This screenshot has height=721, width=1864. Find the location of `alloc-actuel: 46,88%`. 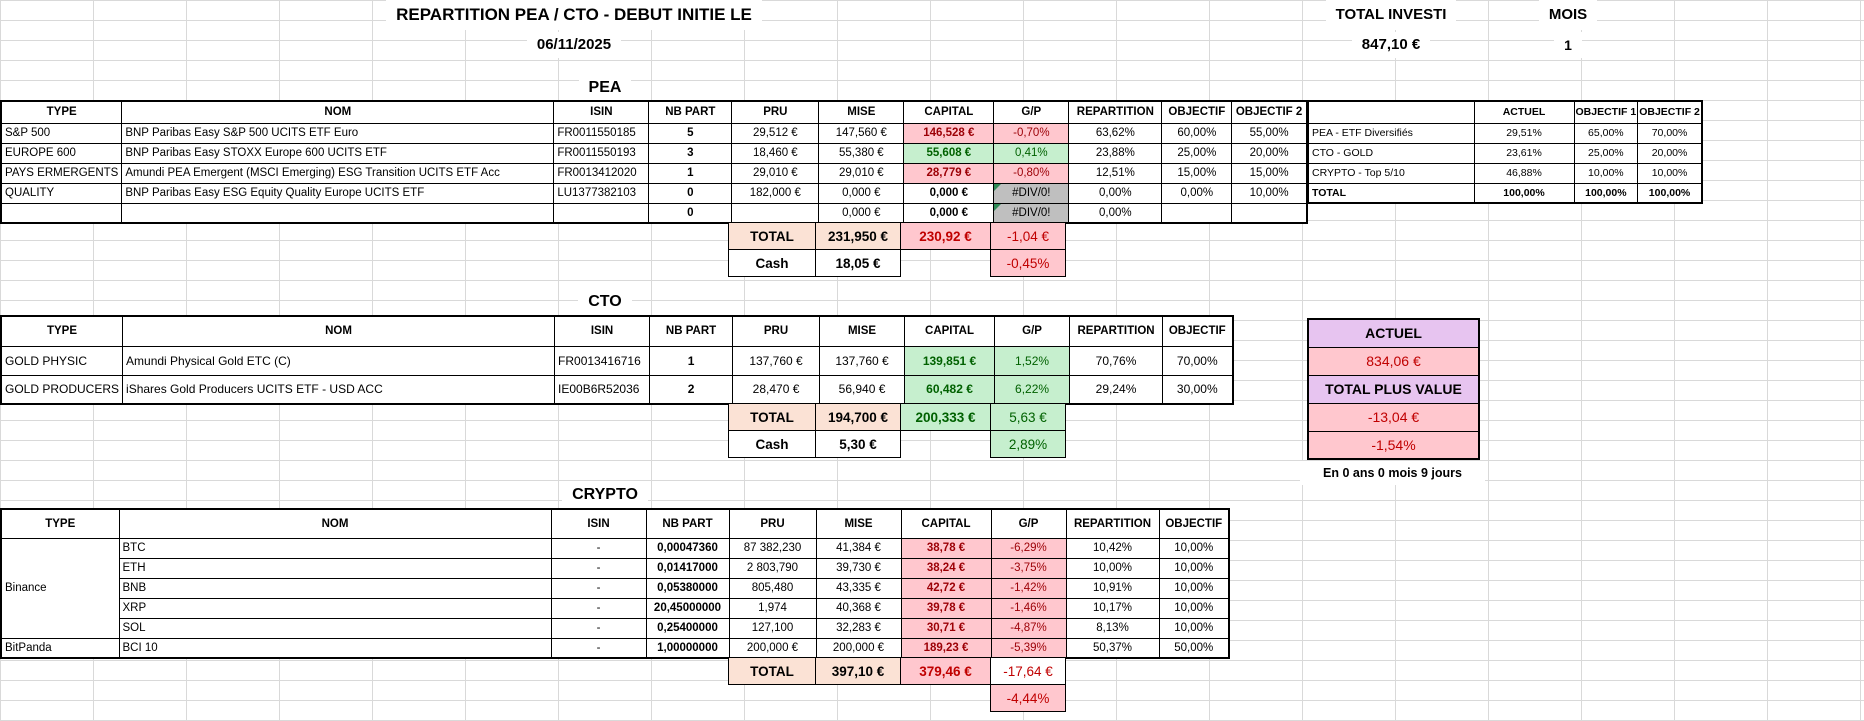

alloc-actuel: 46,88% is located at coordinates (1524, 173).